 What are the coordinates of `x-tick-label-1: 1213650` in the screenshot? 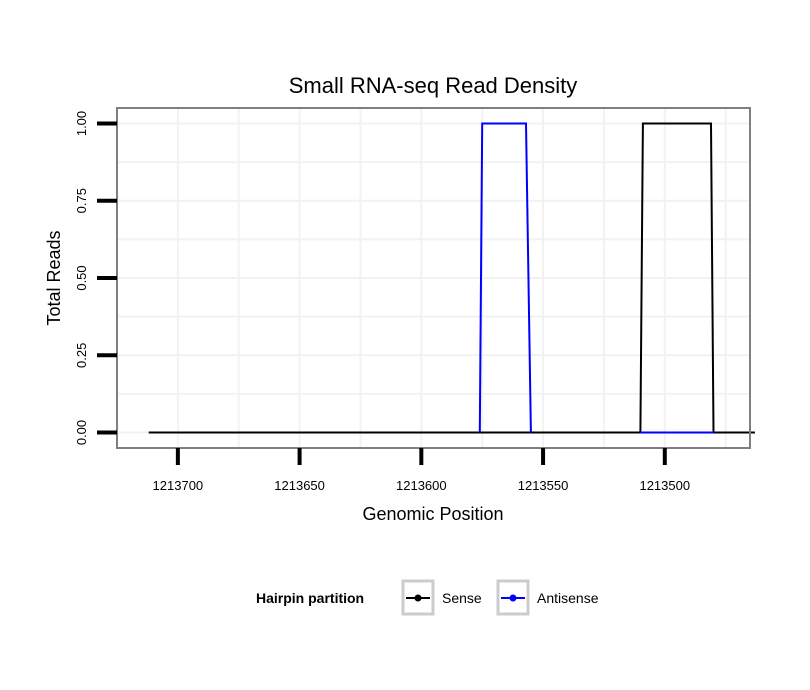 It's located at (299, 485).